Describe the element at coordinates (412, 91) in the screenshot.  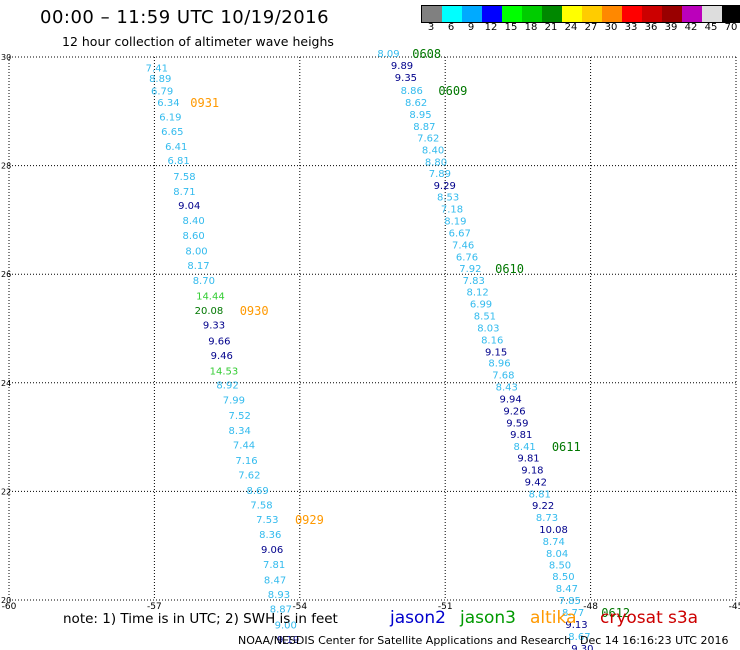
I see `wave-height-value: 8.86` at that location.